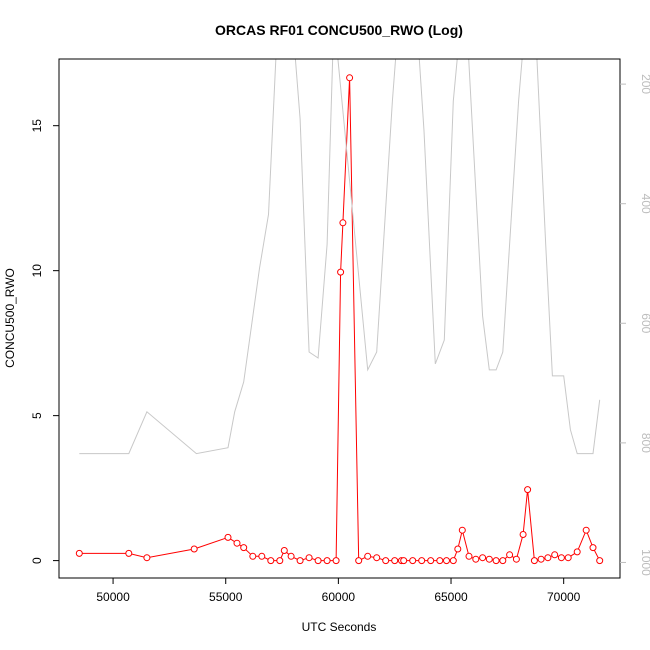  What do you see at coordinates (644, 323) in the screenshot?
I see `y2-tick-label: 600` at bounding box center [644, 323].